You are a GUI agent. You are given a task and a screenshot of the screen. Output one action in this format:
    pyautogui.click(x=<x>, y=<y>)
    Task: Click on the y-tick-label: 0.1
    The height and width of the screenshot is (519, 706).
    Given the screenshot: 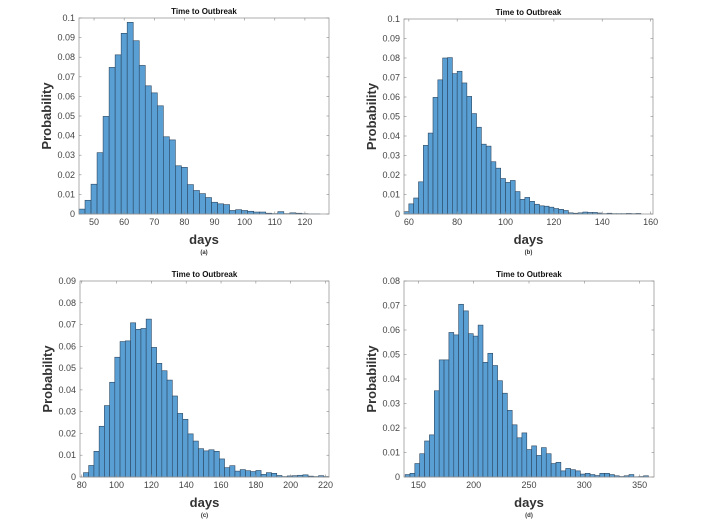 What is the action you would take?
    pyautogui.click(x=393, y=19)
    